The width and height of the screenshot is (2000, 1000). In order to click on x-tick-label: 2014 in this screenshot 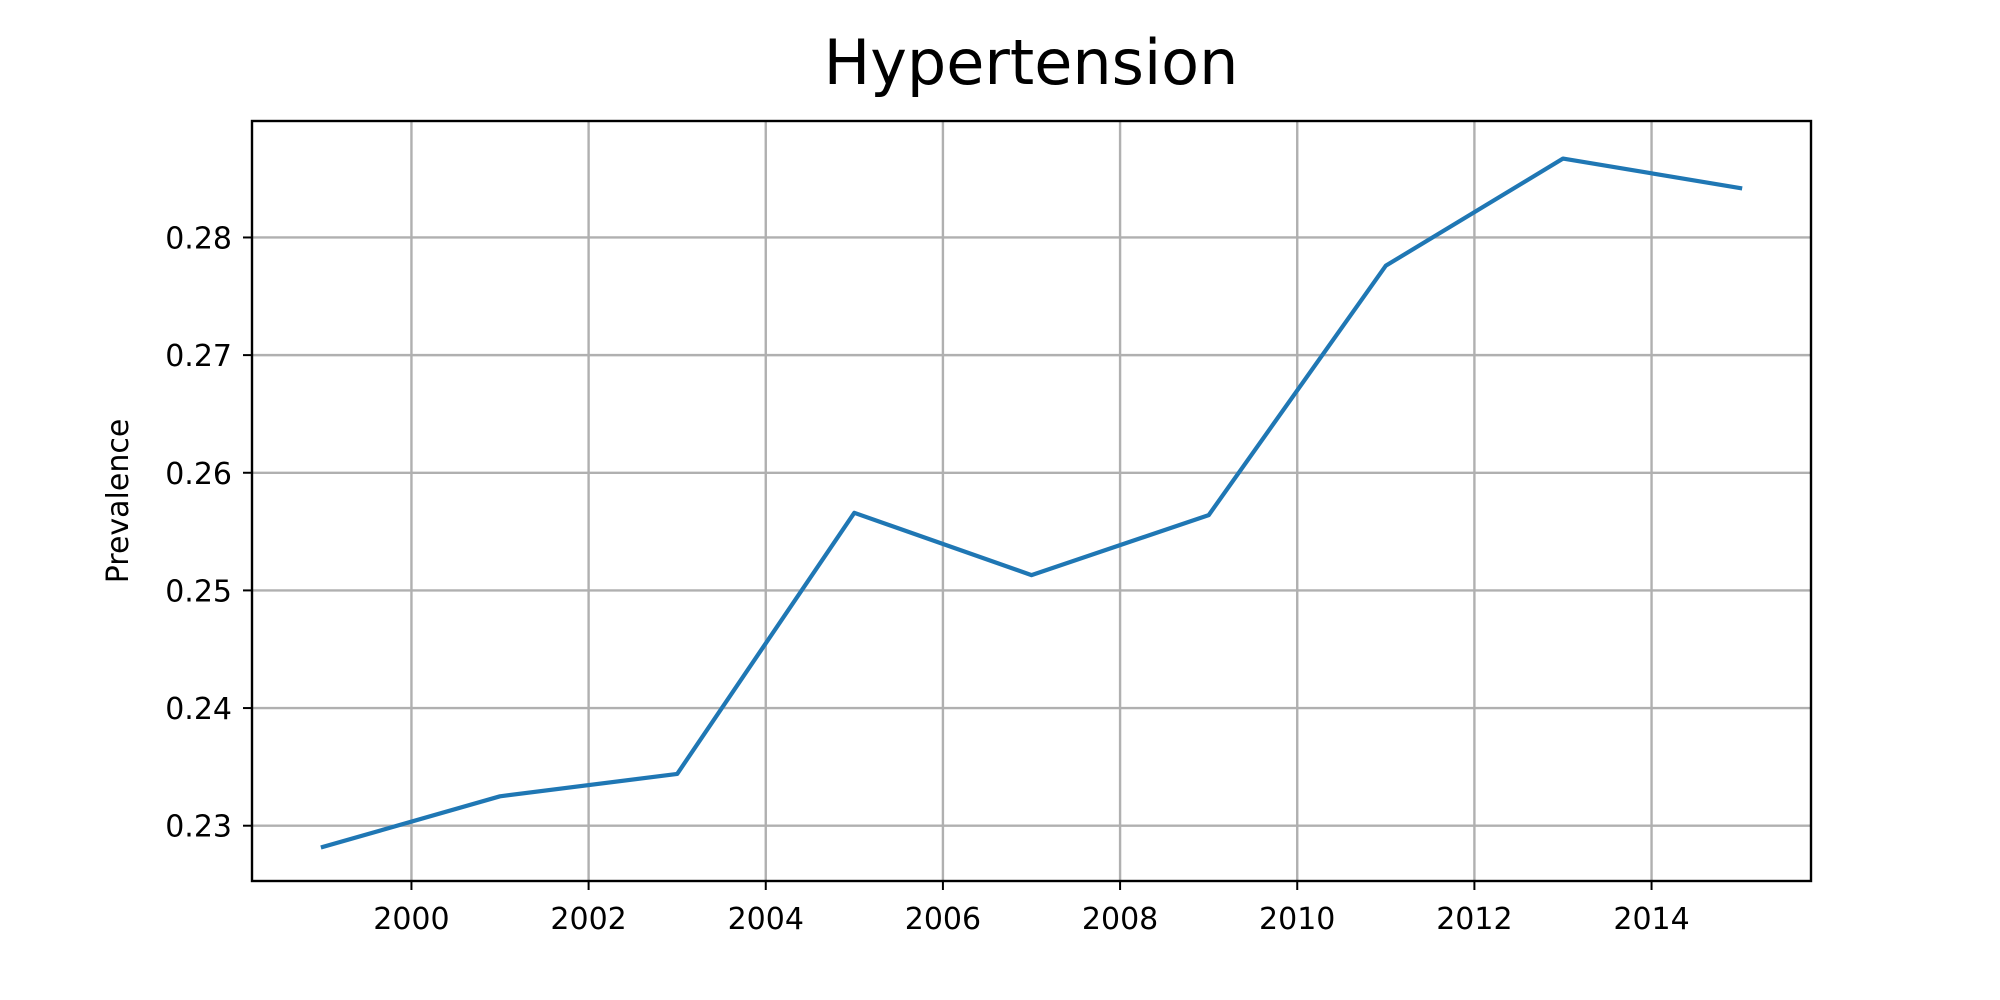, I will do `click(1651, 919)`.